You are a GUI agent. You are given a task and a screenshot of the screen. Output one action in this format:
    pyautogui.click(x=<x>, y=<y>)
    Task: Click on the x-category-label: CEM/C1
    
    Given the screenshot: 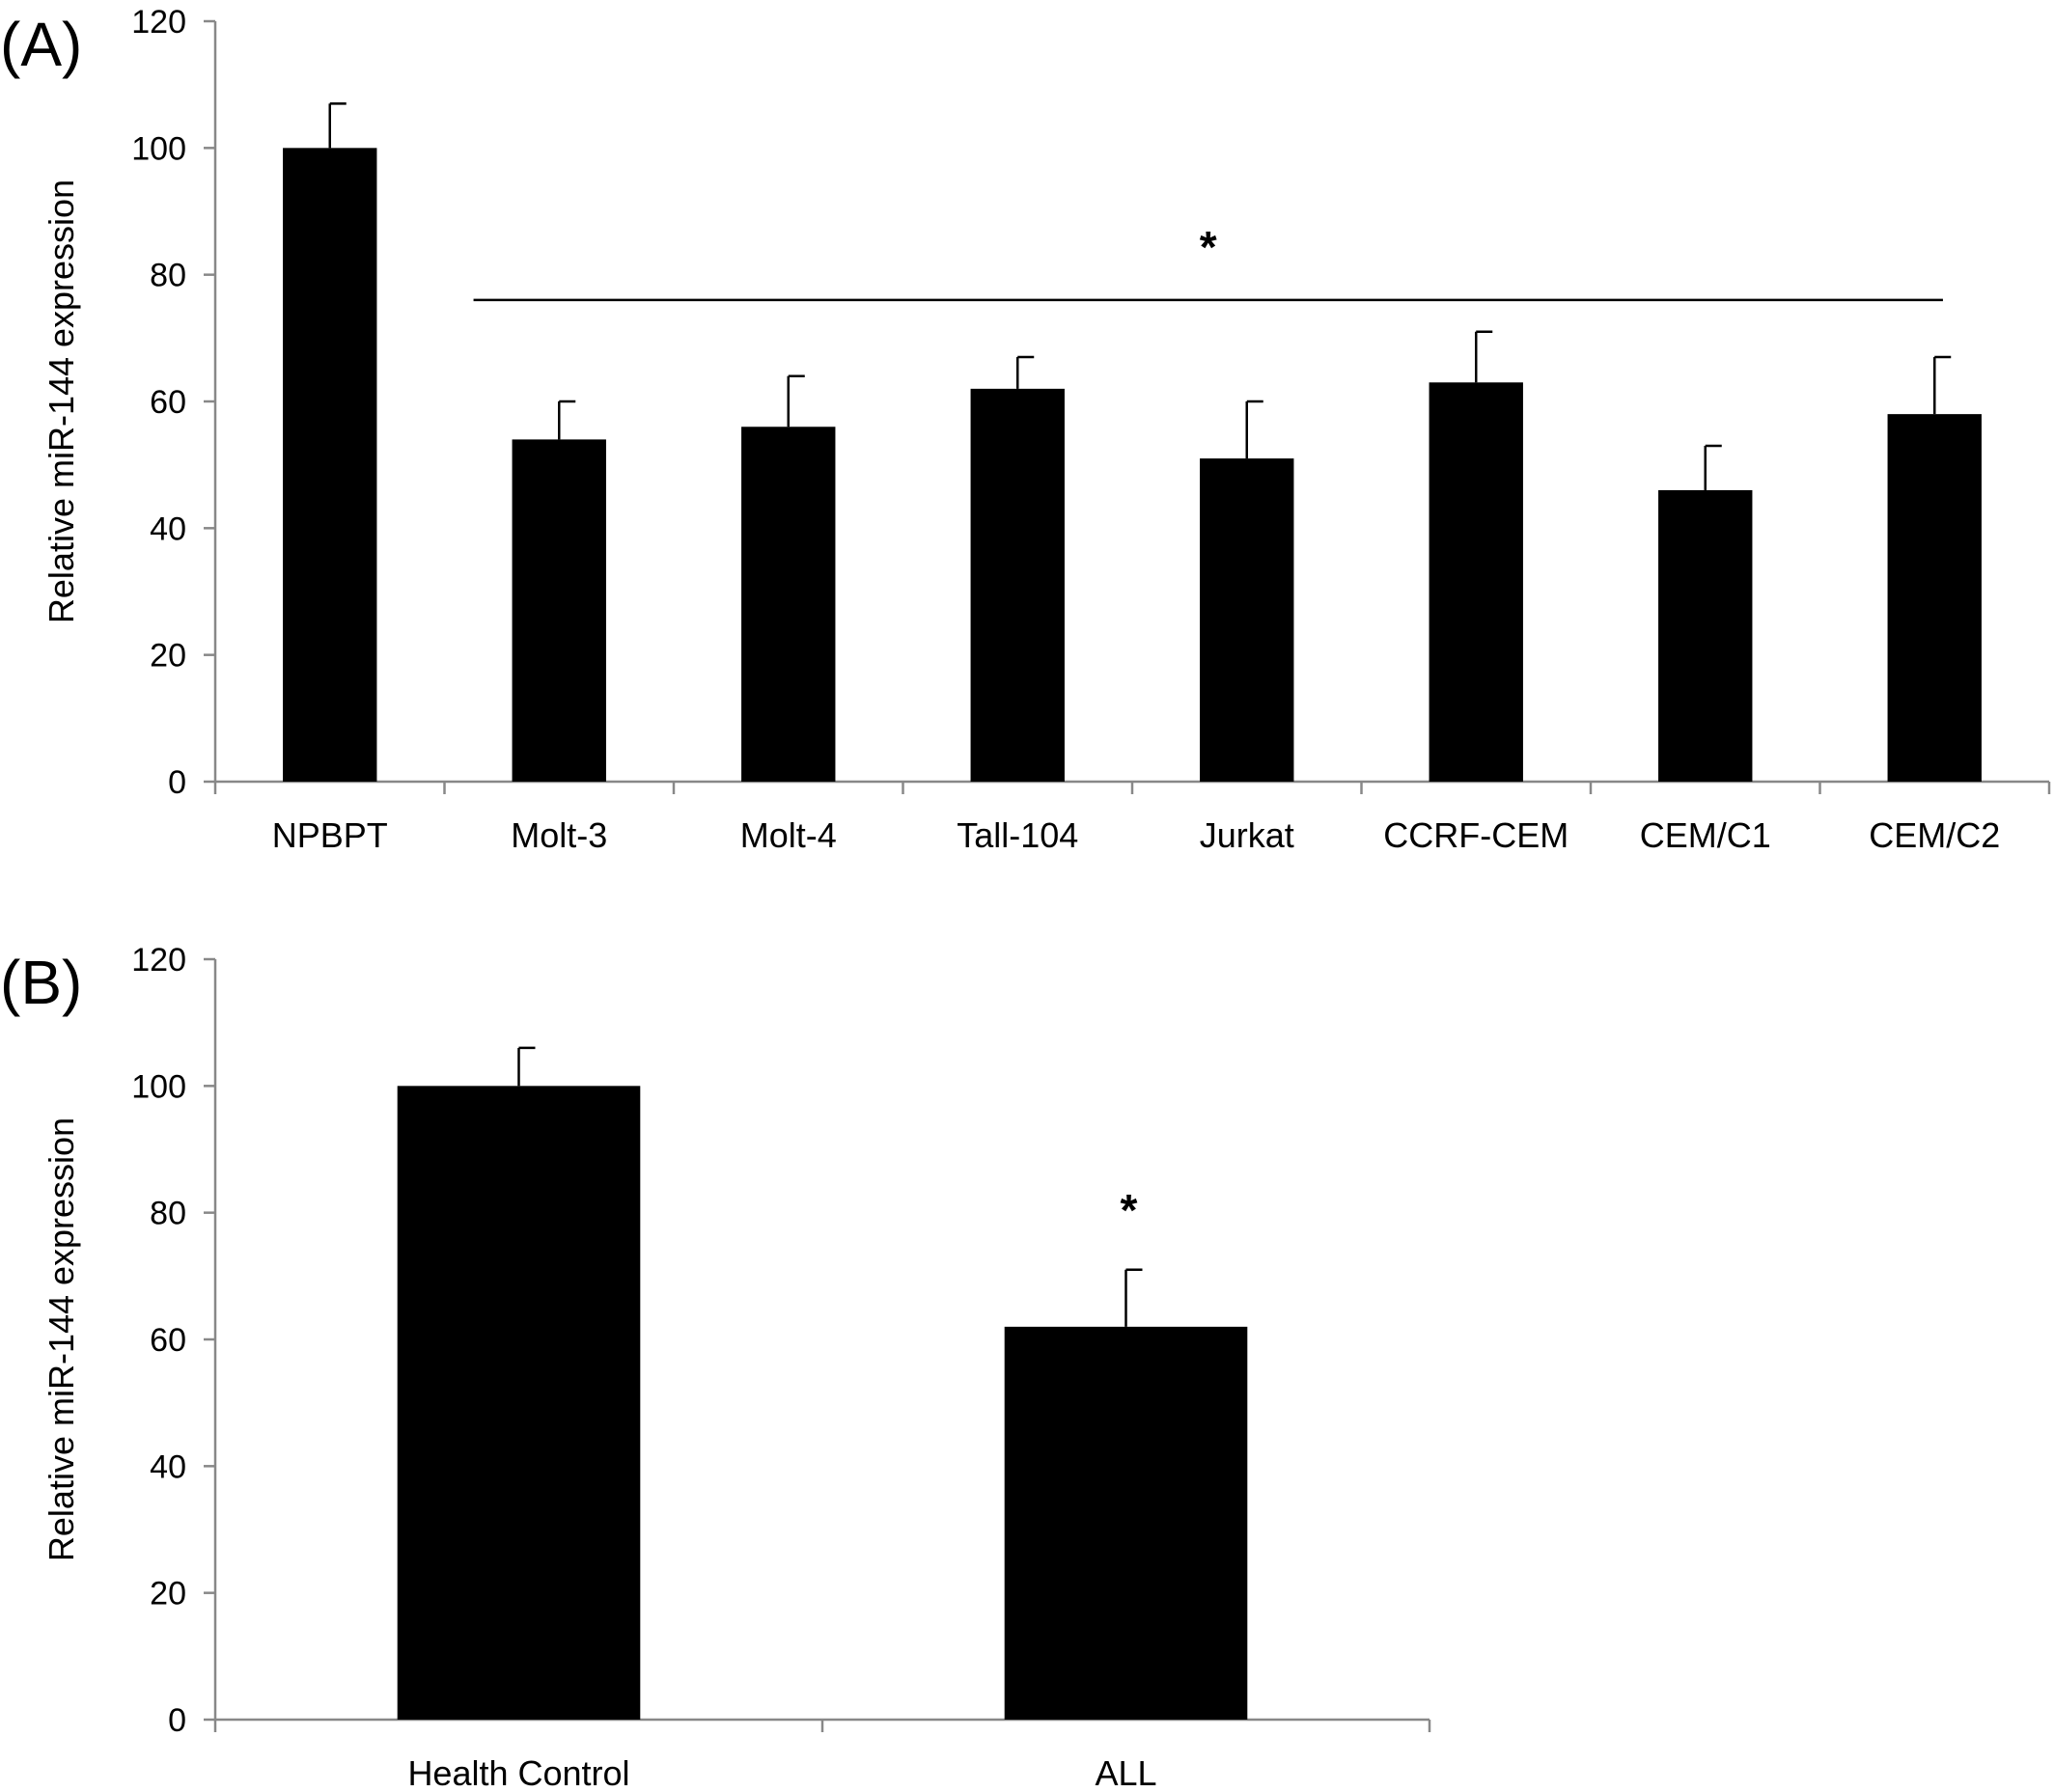 What is the action you would take?
    pyautogui.click(x=1705, y=835)
    